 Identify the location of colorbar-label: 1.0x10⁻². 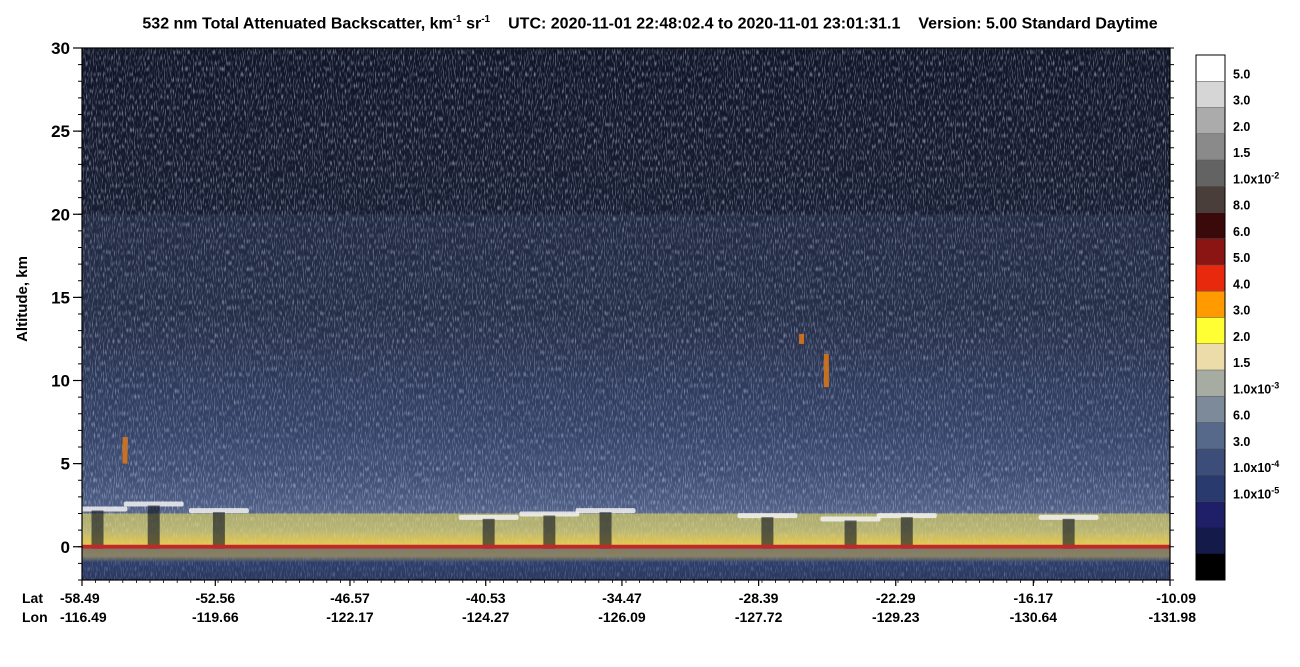
(1256, 178).